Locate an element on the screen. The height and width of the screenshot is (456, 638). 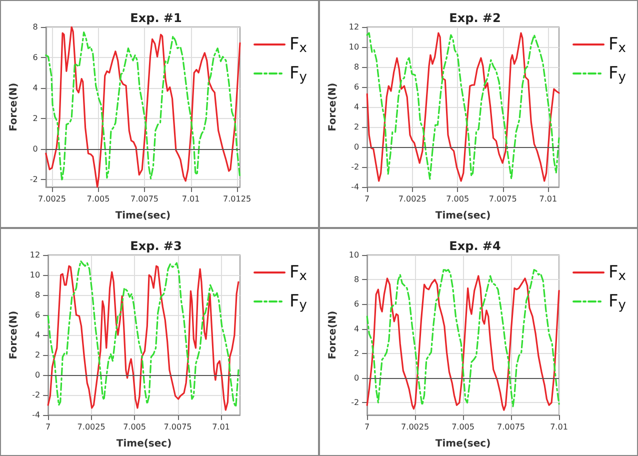
chart-title: Exp. #2 is located at coordinates (475, 18).